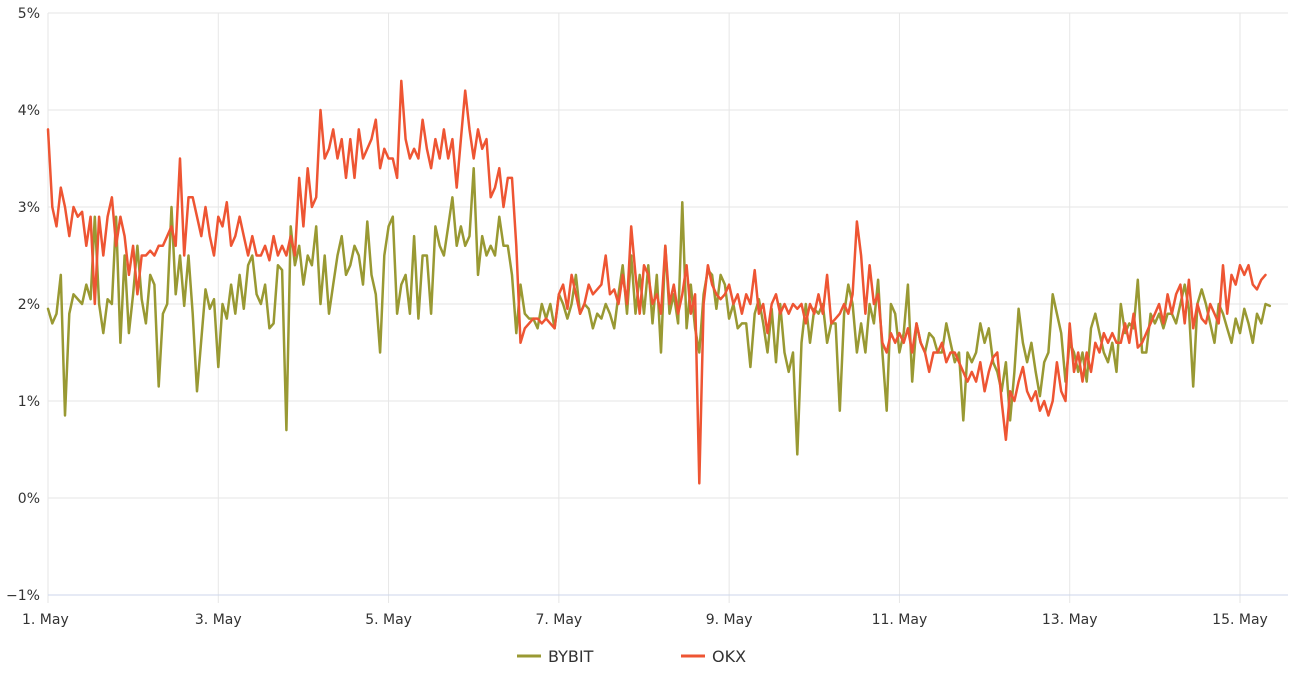  What do you see at coordinates (29, 14) in the screenshot?
I see `y-tick-label: 5%` at bounding box center [29, 14].